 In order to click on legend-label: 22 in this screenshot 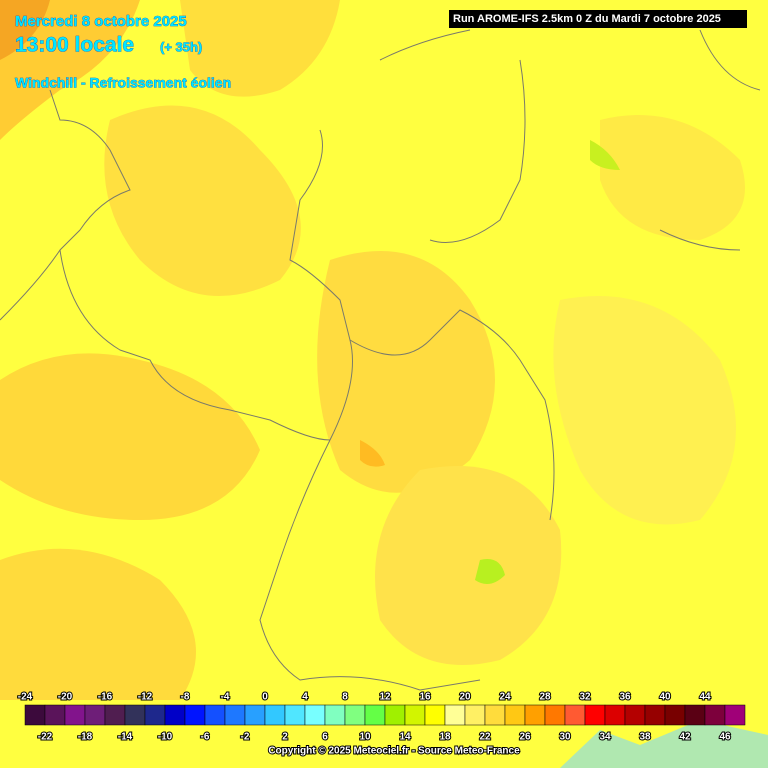, I will do `click(485, 737)`.